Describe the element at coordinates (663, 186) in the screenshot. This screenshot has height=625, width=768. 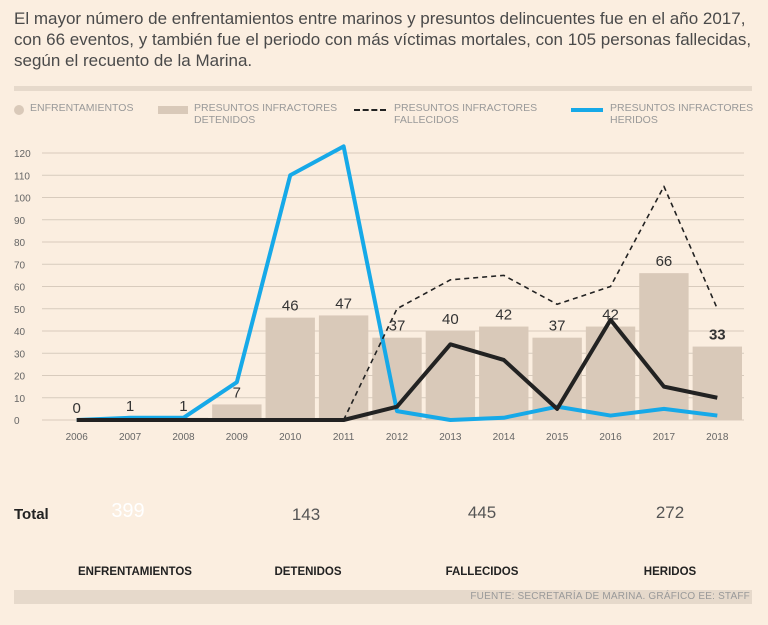
I see `line-fallecidos-point-2017` at that location.